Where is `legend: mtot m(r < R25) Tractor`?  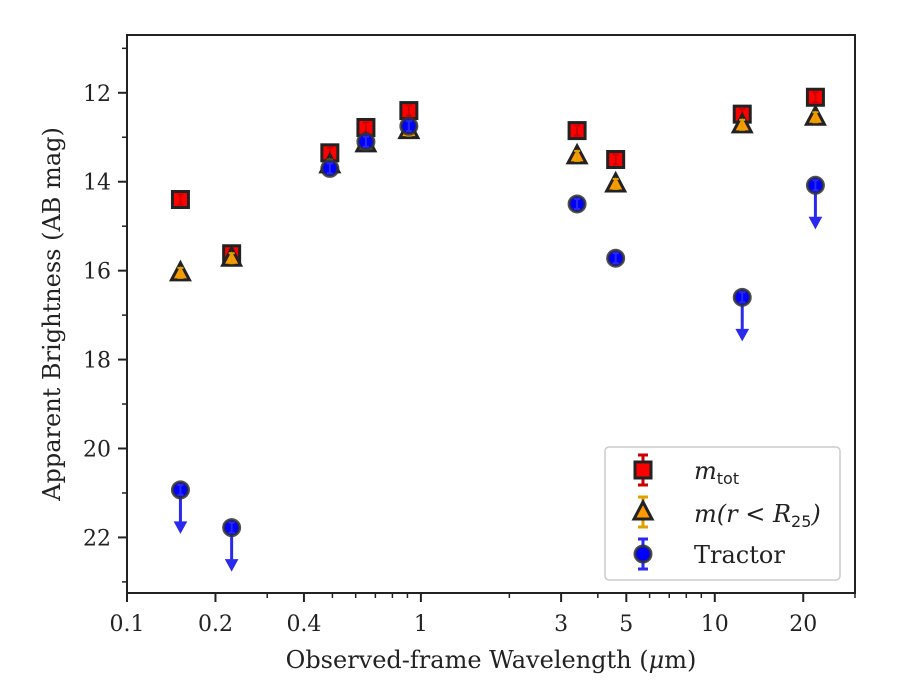
legend: mtot m(r < R25) Tractor is located at coordinates (722, 513).